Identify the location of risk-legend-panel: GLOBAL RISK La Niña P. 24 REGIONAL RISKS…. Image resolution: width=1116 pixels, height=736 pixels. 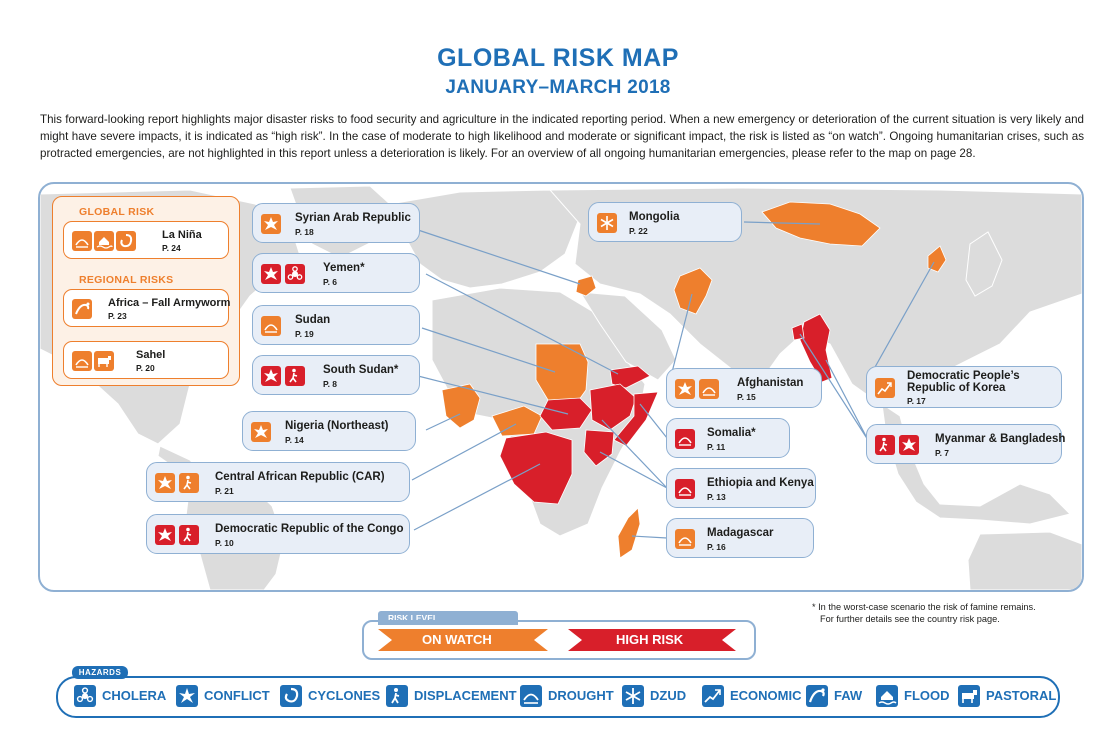
(146, 291).